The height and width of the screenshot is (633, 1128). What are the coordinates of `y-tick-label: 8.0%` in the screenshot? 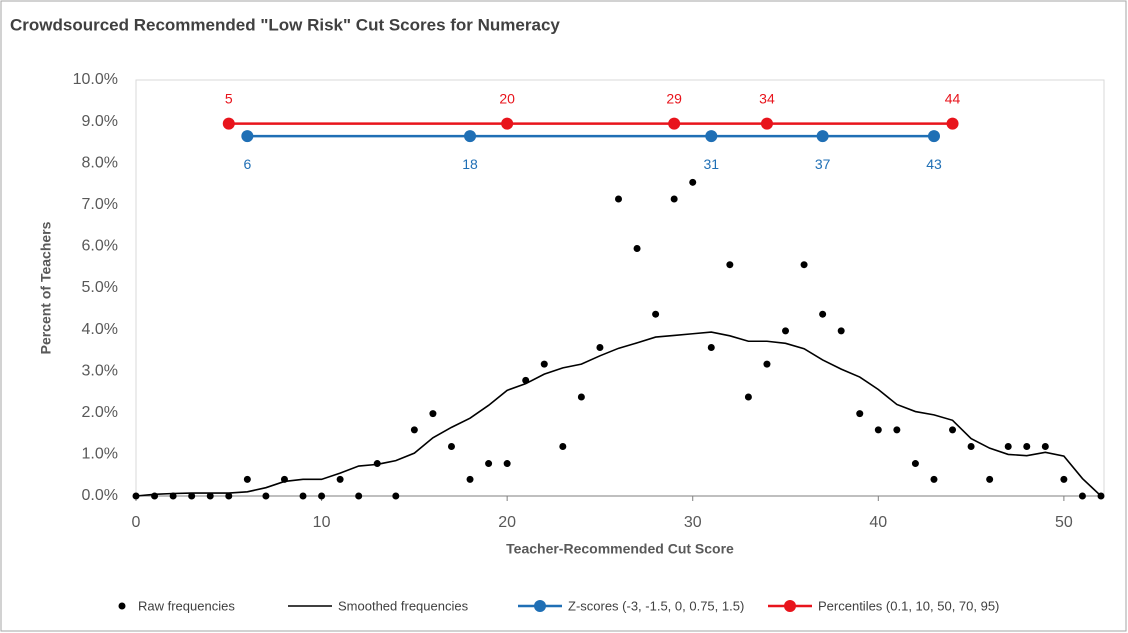 It's located at (100, 162).